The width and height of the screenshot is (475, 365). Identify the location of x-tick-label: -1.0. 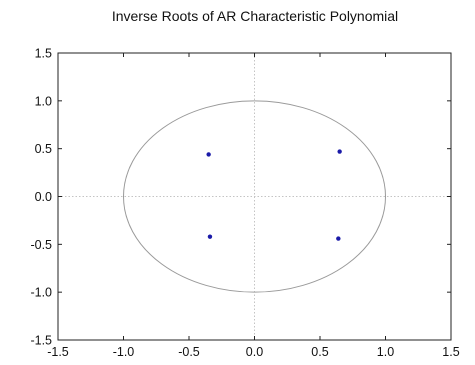
(124, 352).